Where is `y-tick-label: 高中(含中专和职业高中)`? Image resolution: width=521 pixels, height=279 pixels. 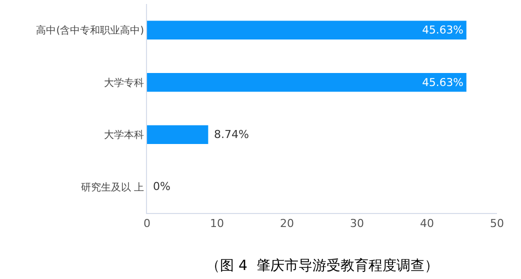
y-tick-label: 高中(含中专和职业高中) is located at coordinates (90, 30).